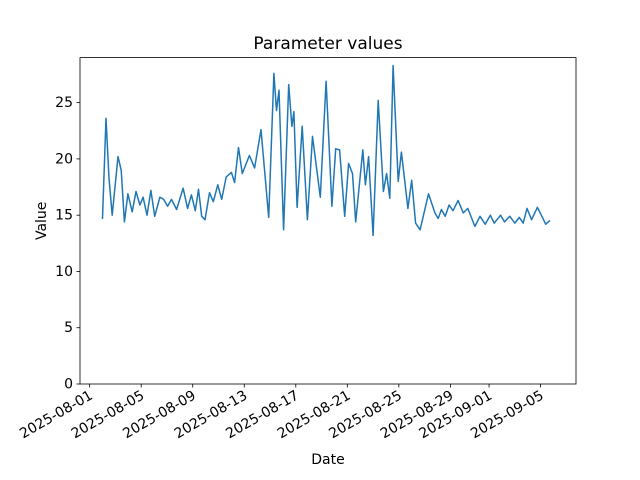 This screenshot has height=480, width=640. What do you see at coordinates (42, 221) in the screenshot?
I see `y-axis-label: Value` at bounding box center [42, 221].